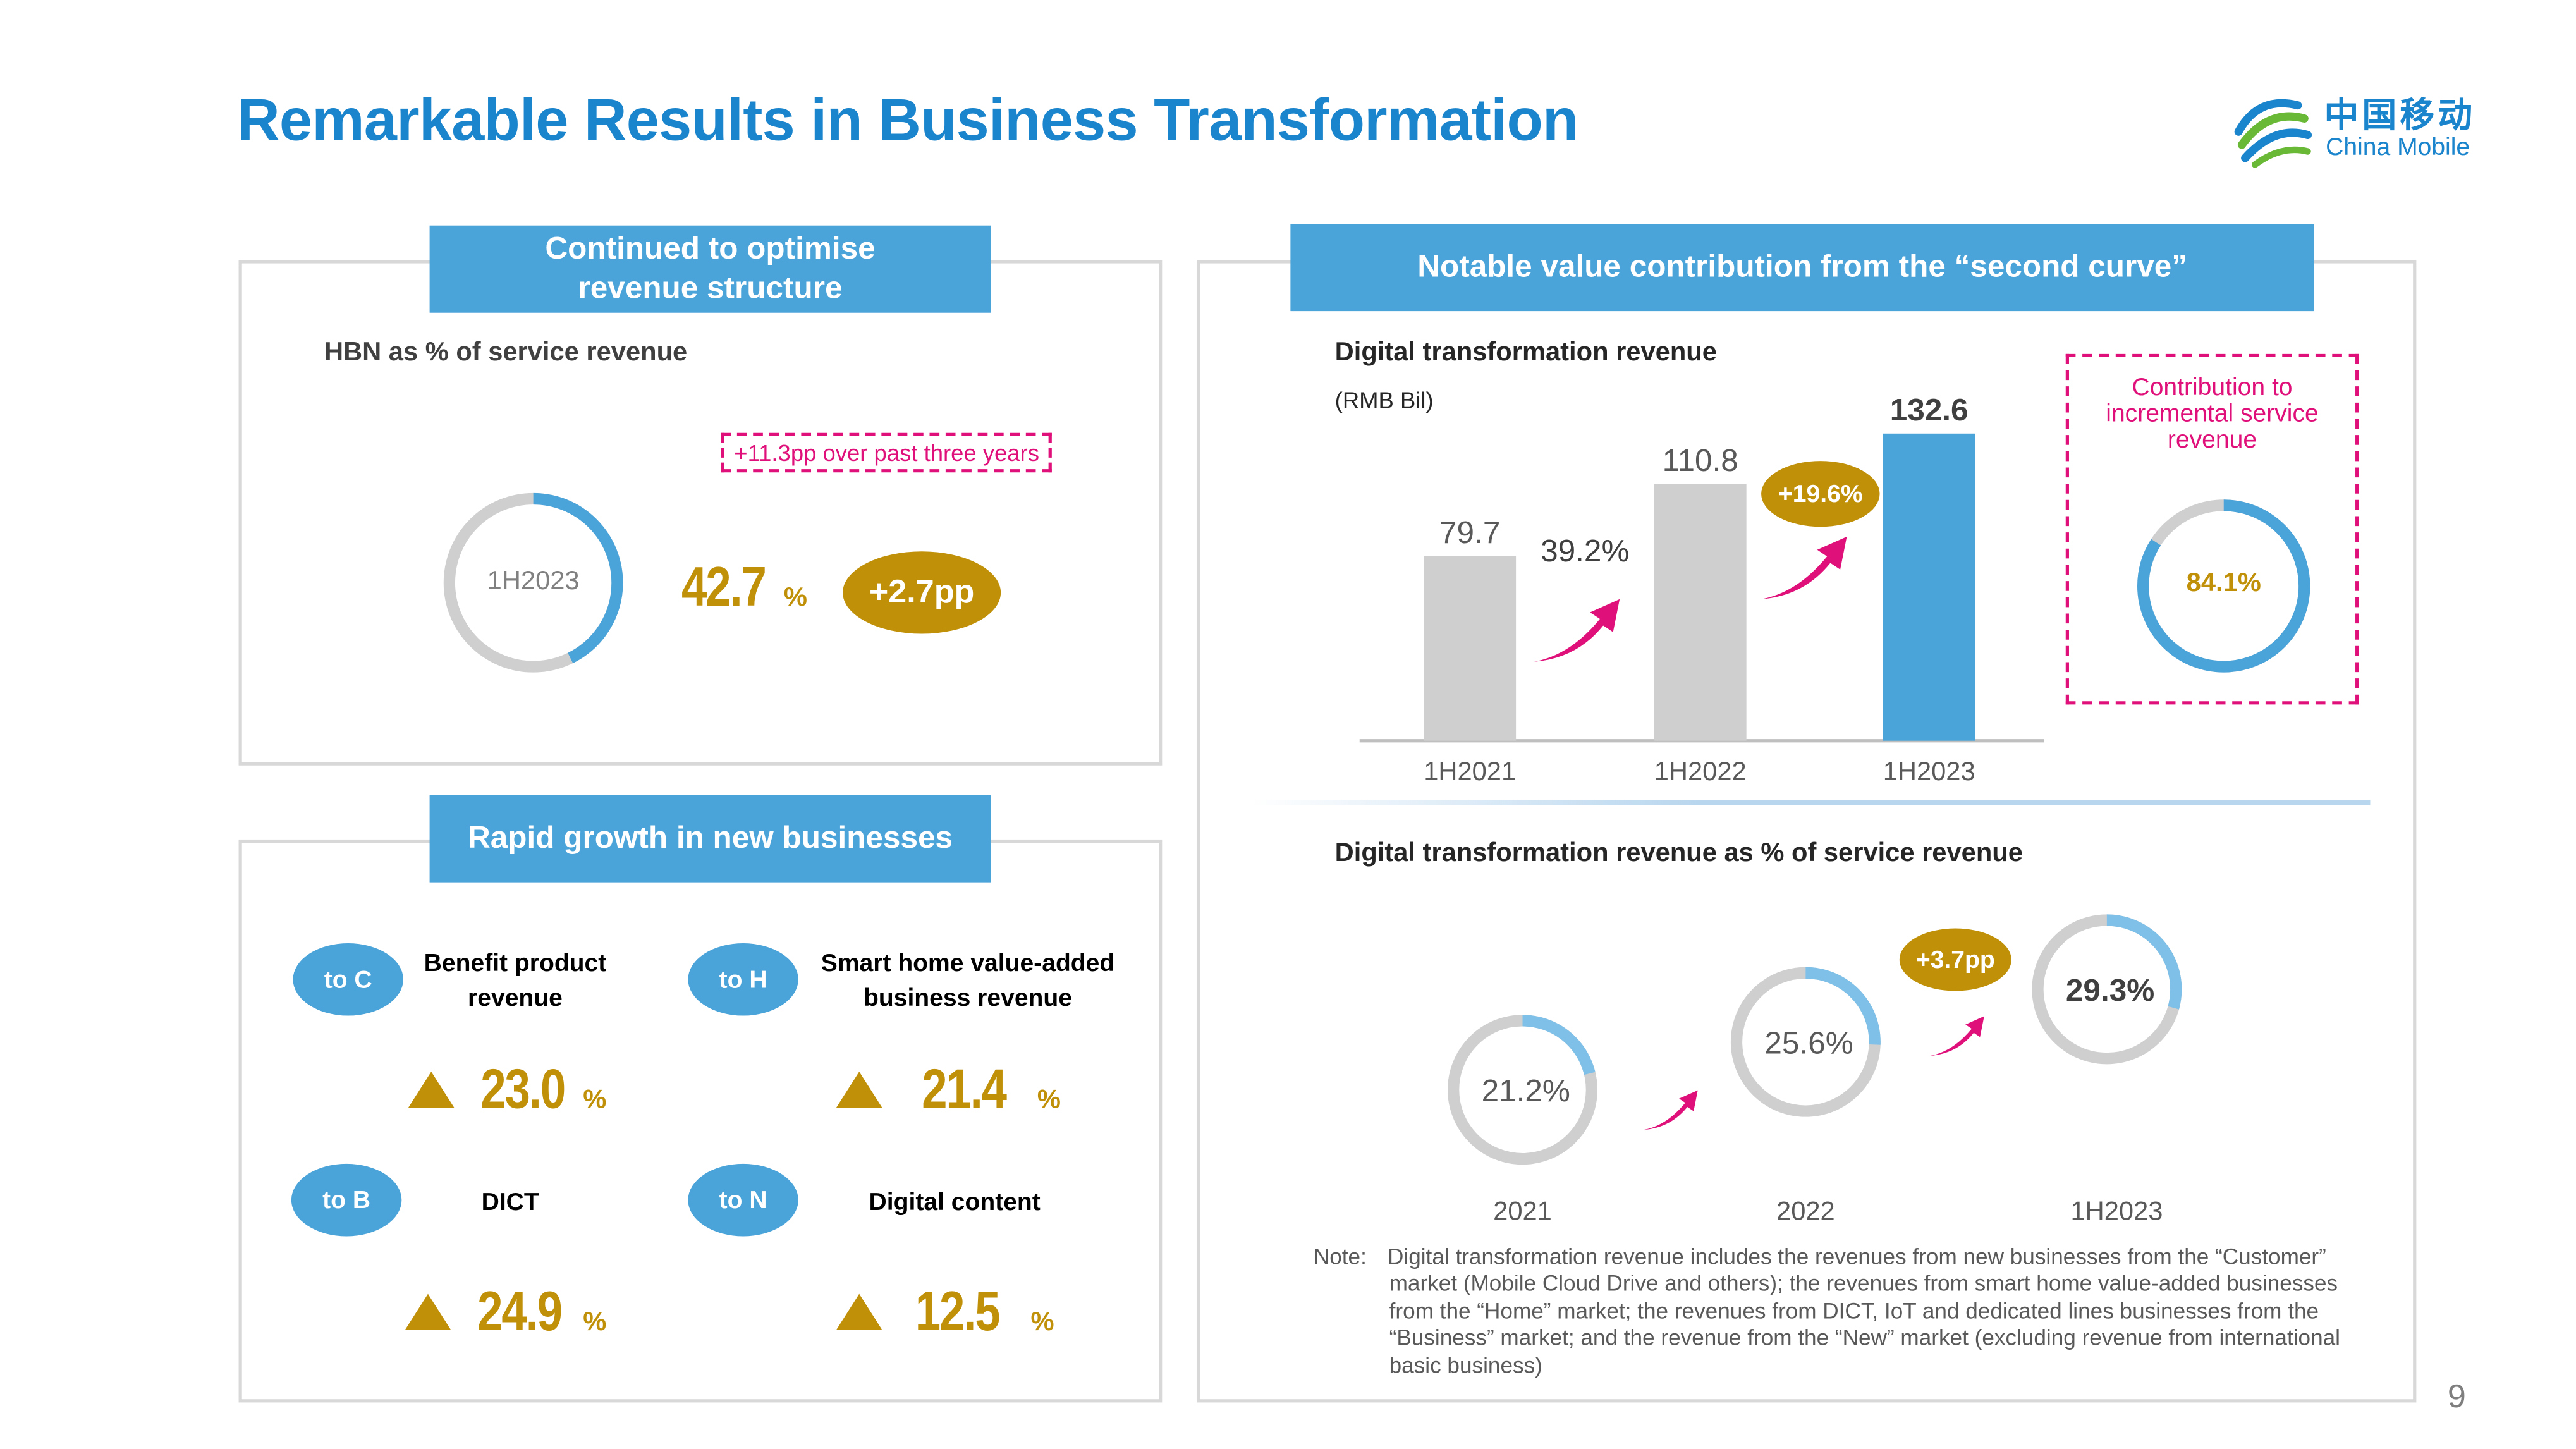  Describe the element at coordinates (1384, 399) in the screenshot. I see `bar-chart-unit: (RMB Bil)` at that location.